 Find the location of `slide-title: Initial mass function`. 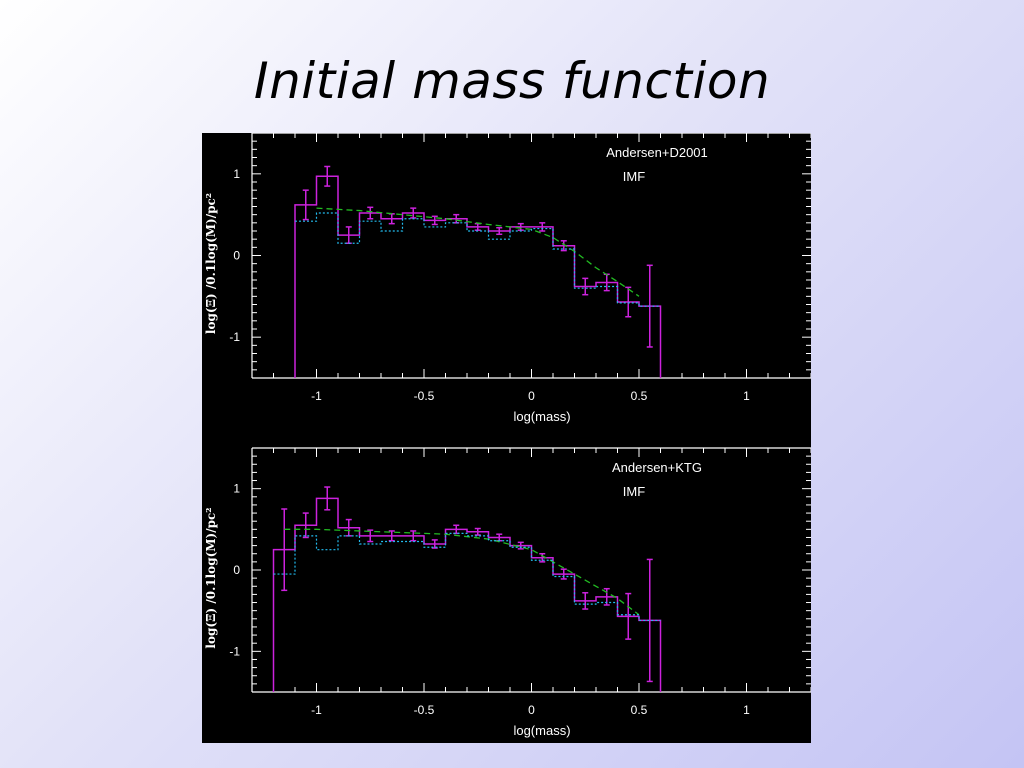

slide-title: Initial mass function is located at coordinates (512, 81).